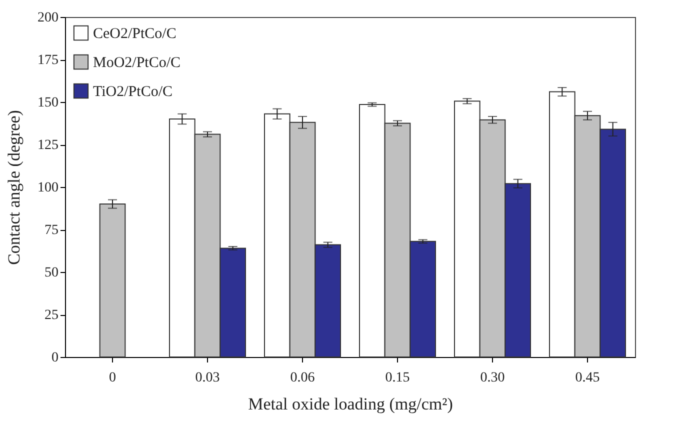  What do you see at coordinates (207, 378) in the screenshot?
I see `x-tick-label: 0.03` at bounding box center [207, 378].